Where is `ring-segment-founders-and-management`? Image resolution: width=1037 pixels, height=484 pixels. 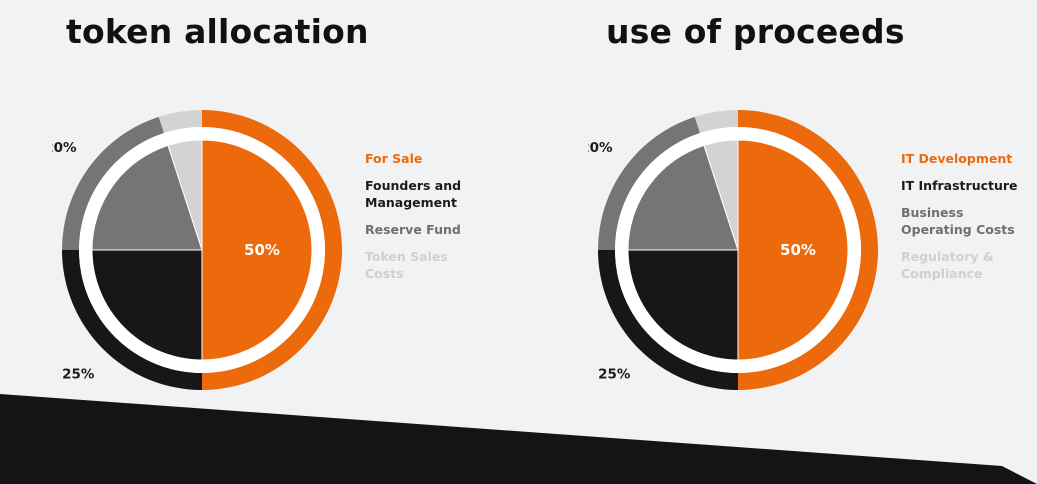
ring-segment-founders-and-management is located at coordinates (132, 320).